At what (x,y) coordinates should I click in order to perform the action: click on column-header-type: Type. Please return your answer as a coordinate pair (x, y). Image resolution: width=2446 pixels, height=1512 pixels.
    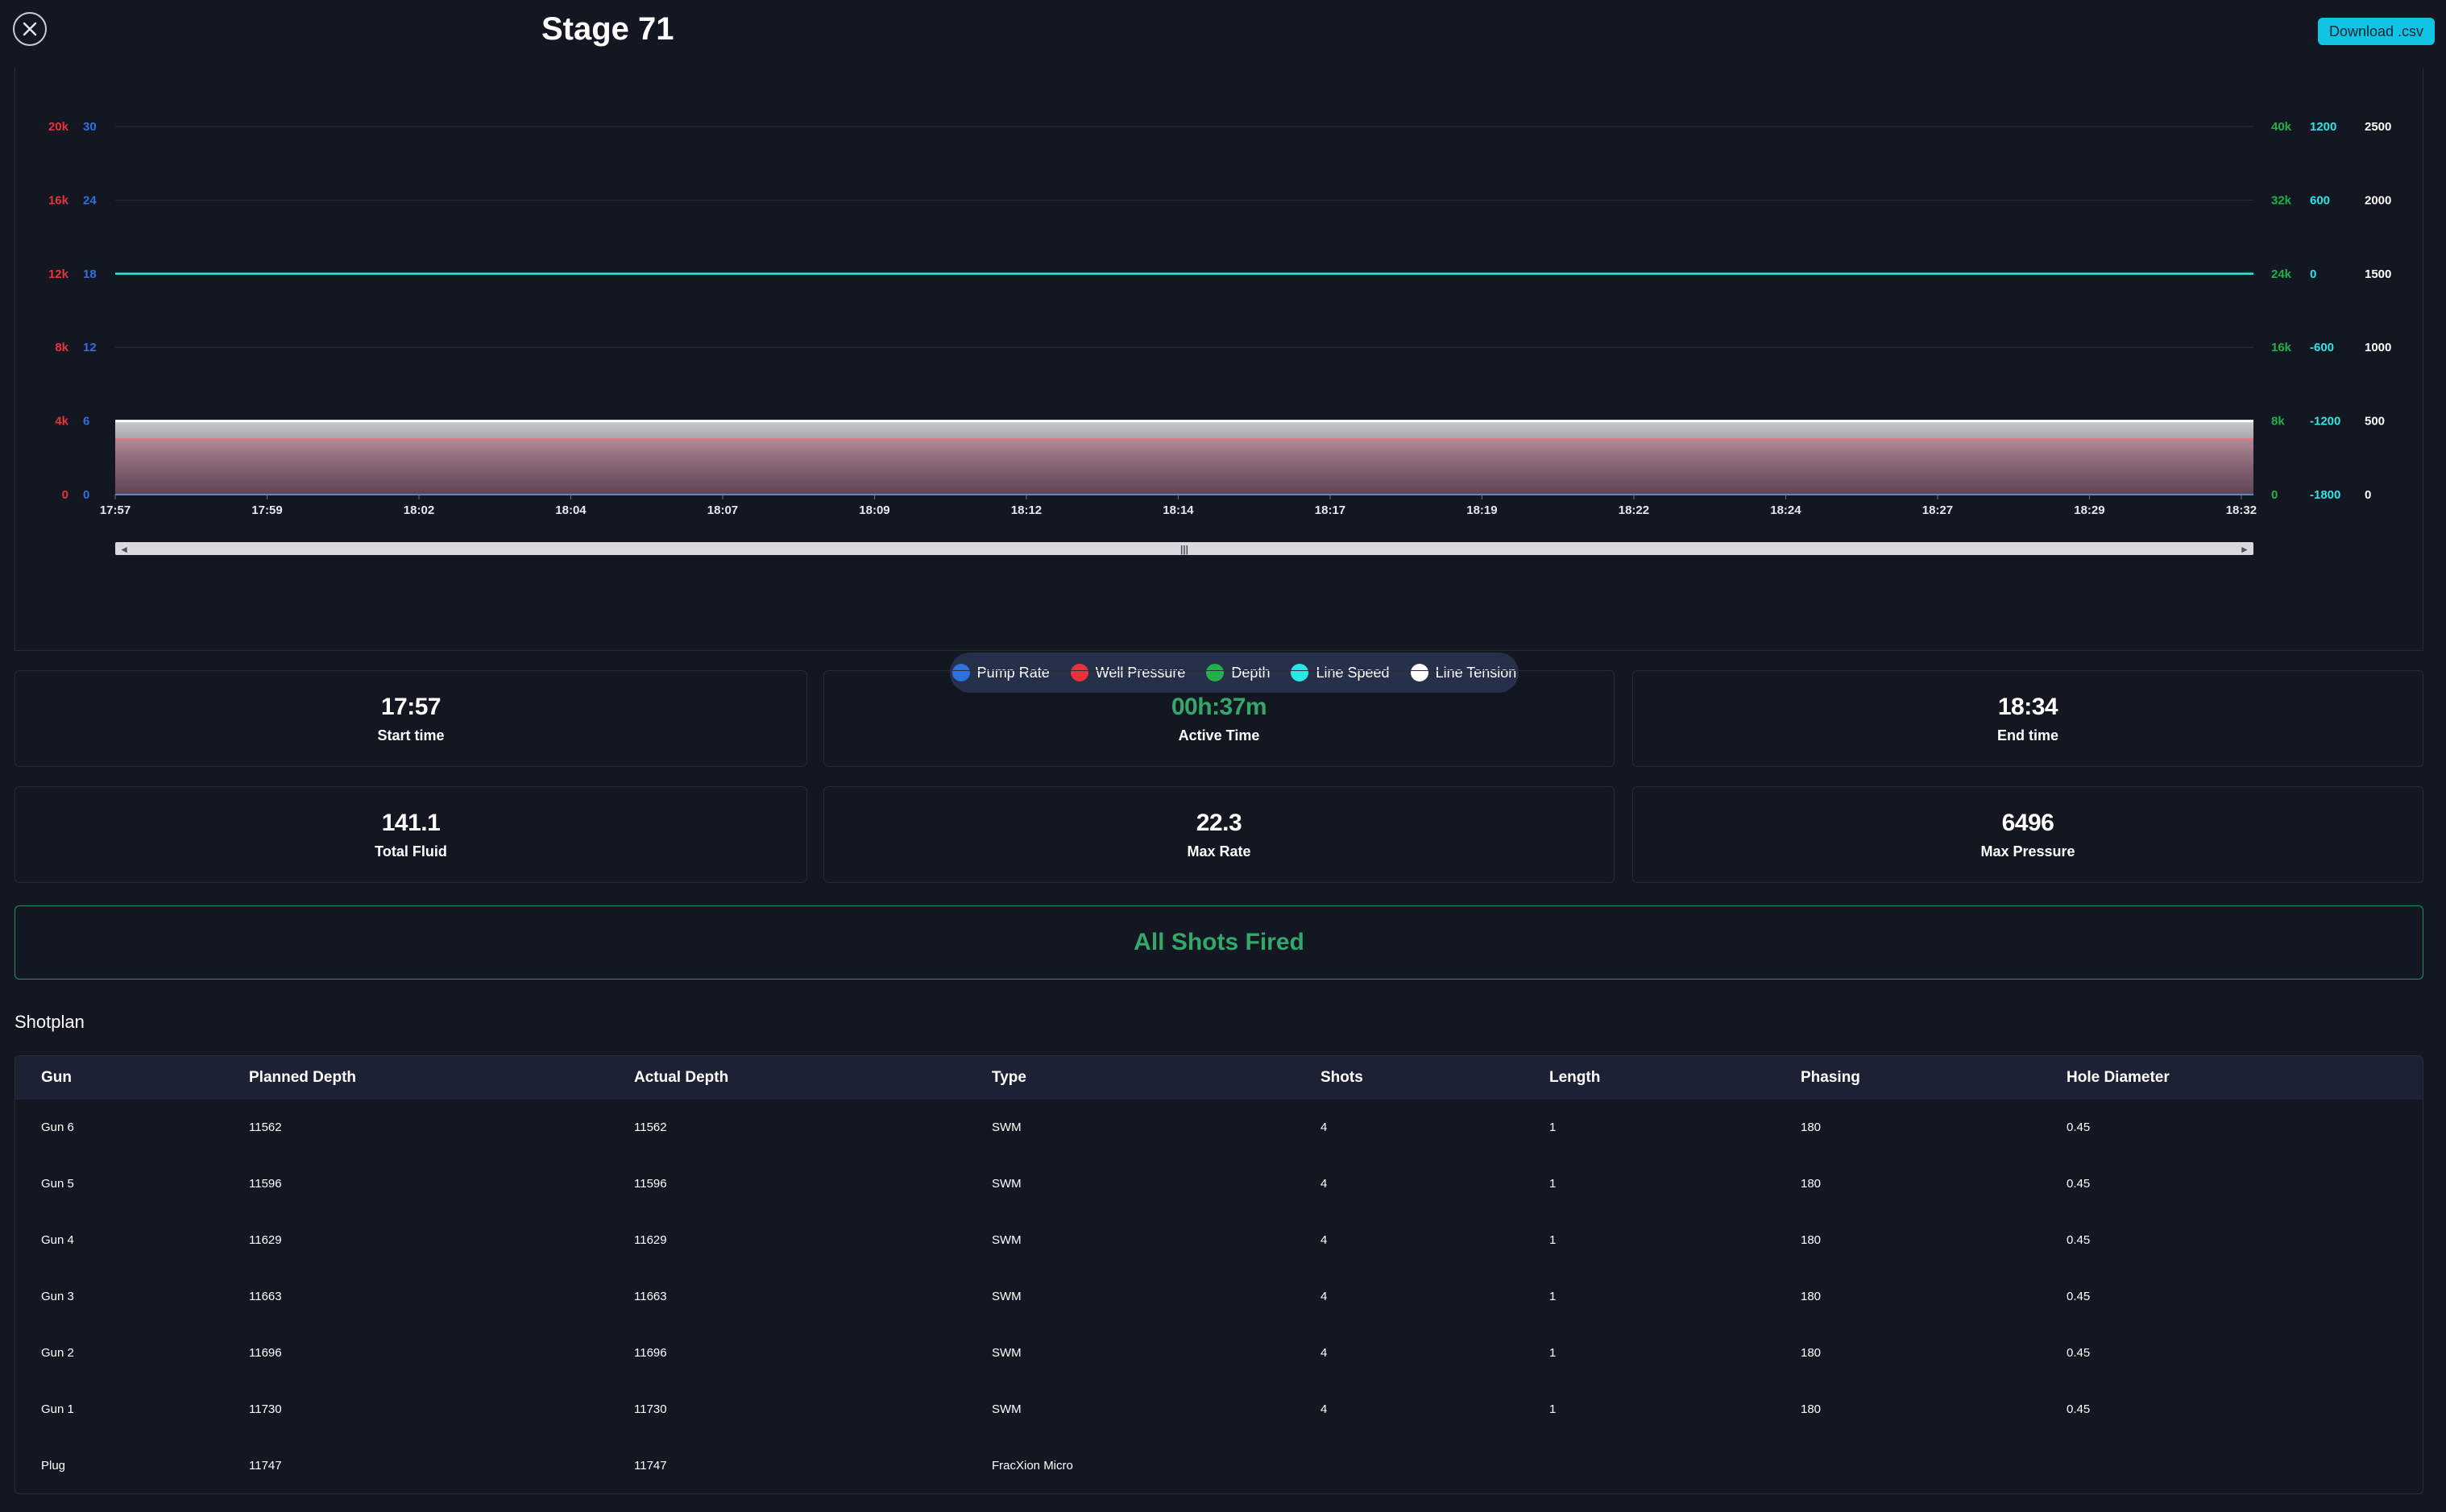
    Looking at the image, I should click on (1009, 1078).